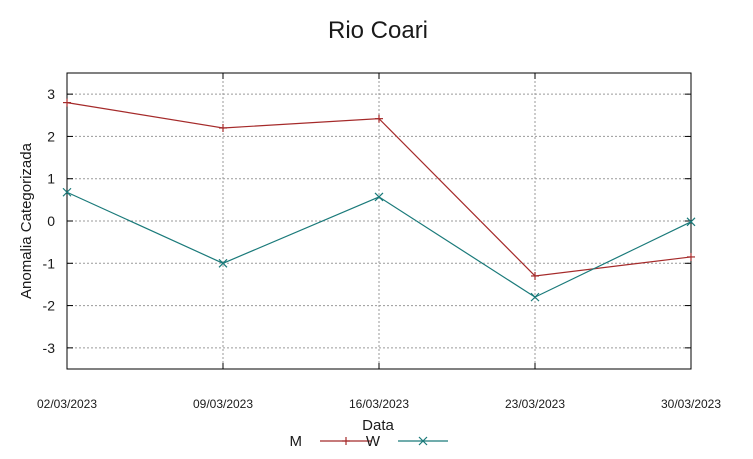  What do you see at coordinates (535, 404) in the screenshot?
I see `x-tick-label: 23/03/2023` at bounding box center [535, 404].